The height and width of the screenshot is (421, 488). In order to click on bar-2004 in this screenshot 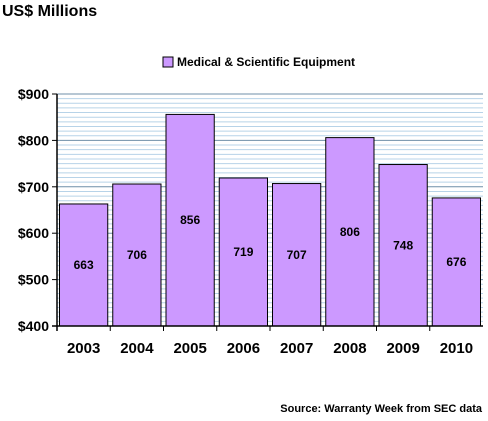, I will do `click(137, 255)`.